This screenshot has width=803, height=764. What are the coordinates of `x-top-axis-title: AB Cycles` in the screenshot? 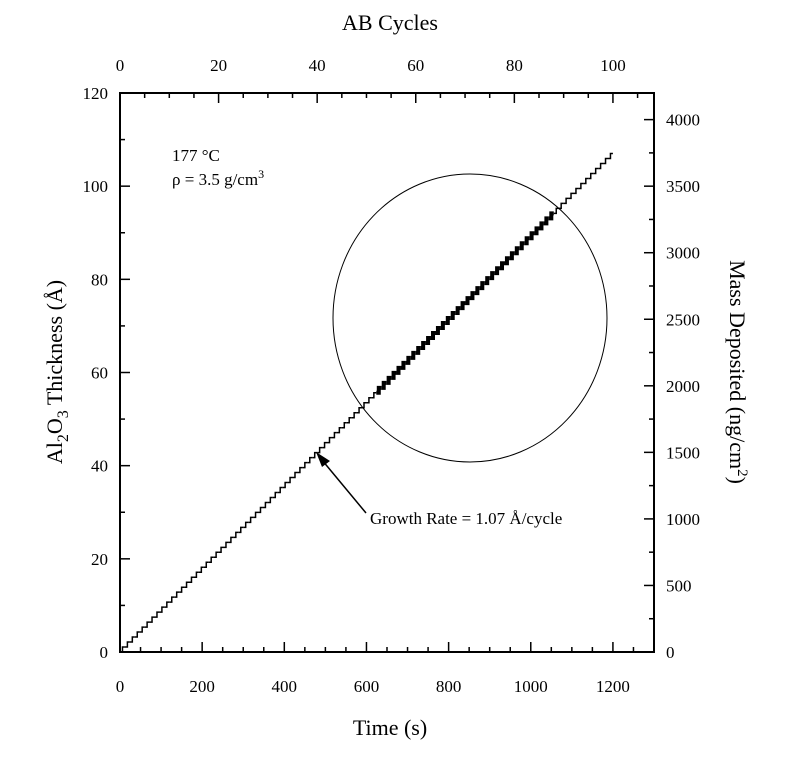 It's located at (390, 22).